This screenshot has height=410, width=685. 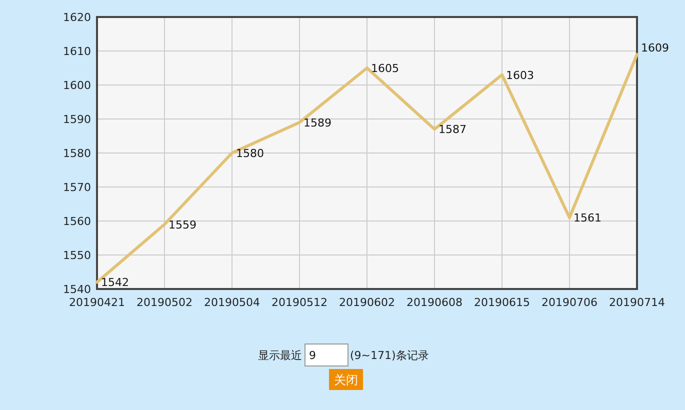 What do you see at coordinates (115, 283) in the screenshot?
I see `data-label: 1542` at bounding box center [115, 283].